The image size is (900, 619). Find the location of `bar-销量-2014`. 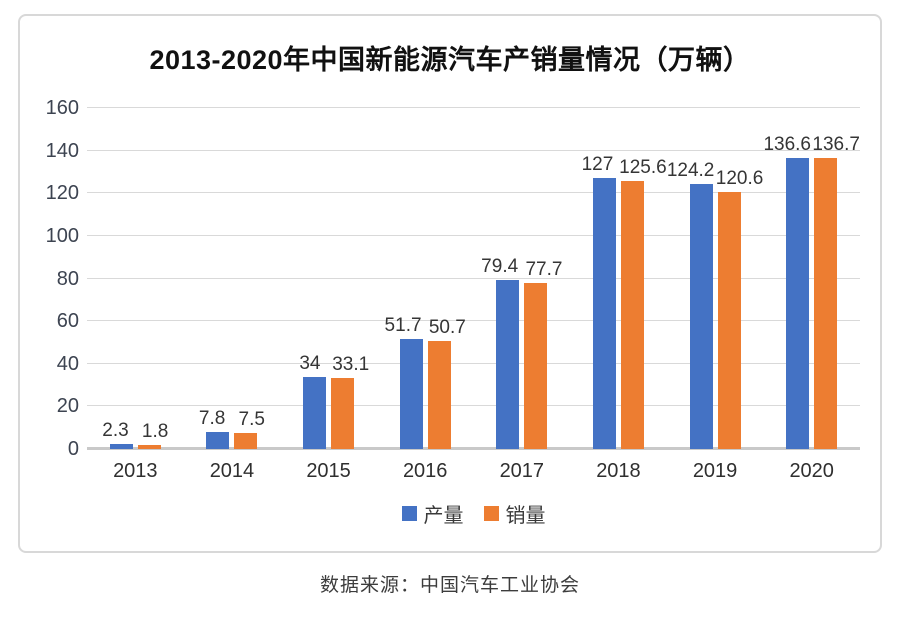

bar-销量-2014 is located at coordinates (246, 441).